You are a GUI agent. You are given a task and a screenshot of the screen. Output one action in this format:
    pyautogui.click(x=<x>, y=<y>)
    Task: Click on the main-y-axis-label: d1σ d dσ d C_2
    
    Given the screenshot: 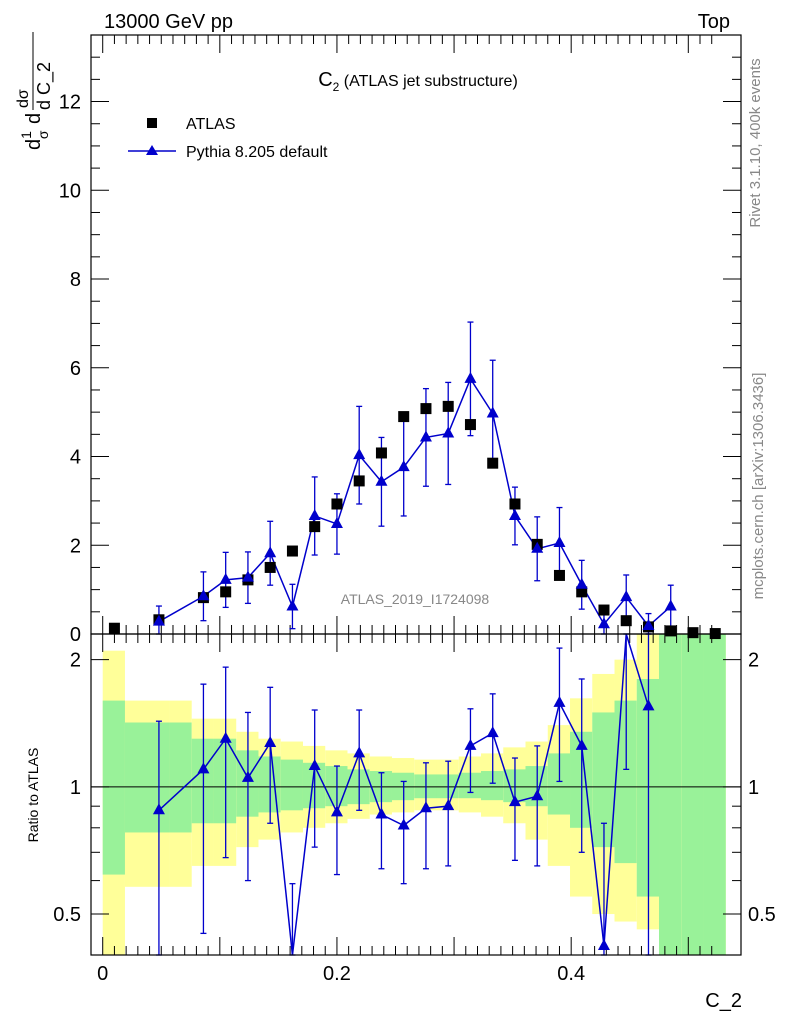 What is the action you would take?
    pyautogui.click(x=35, y=91)
    